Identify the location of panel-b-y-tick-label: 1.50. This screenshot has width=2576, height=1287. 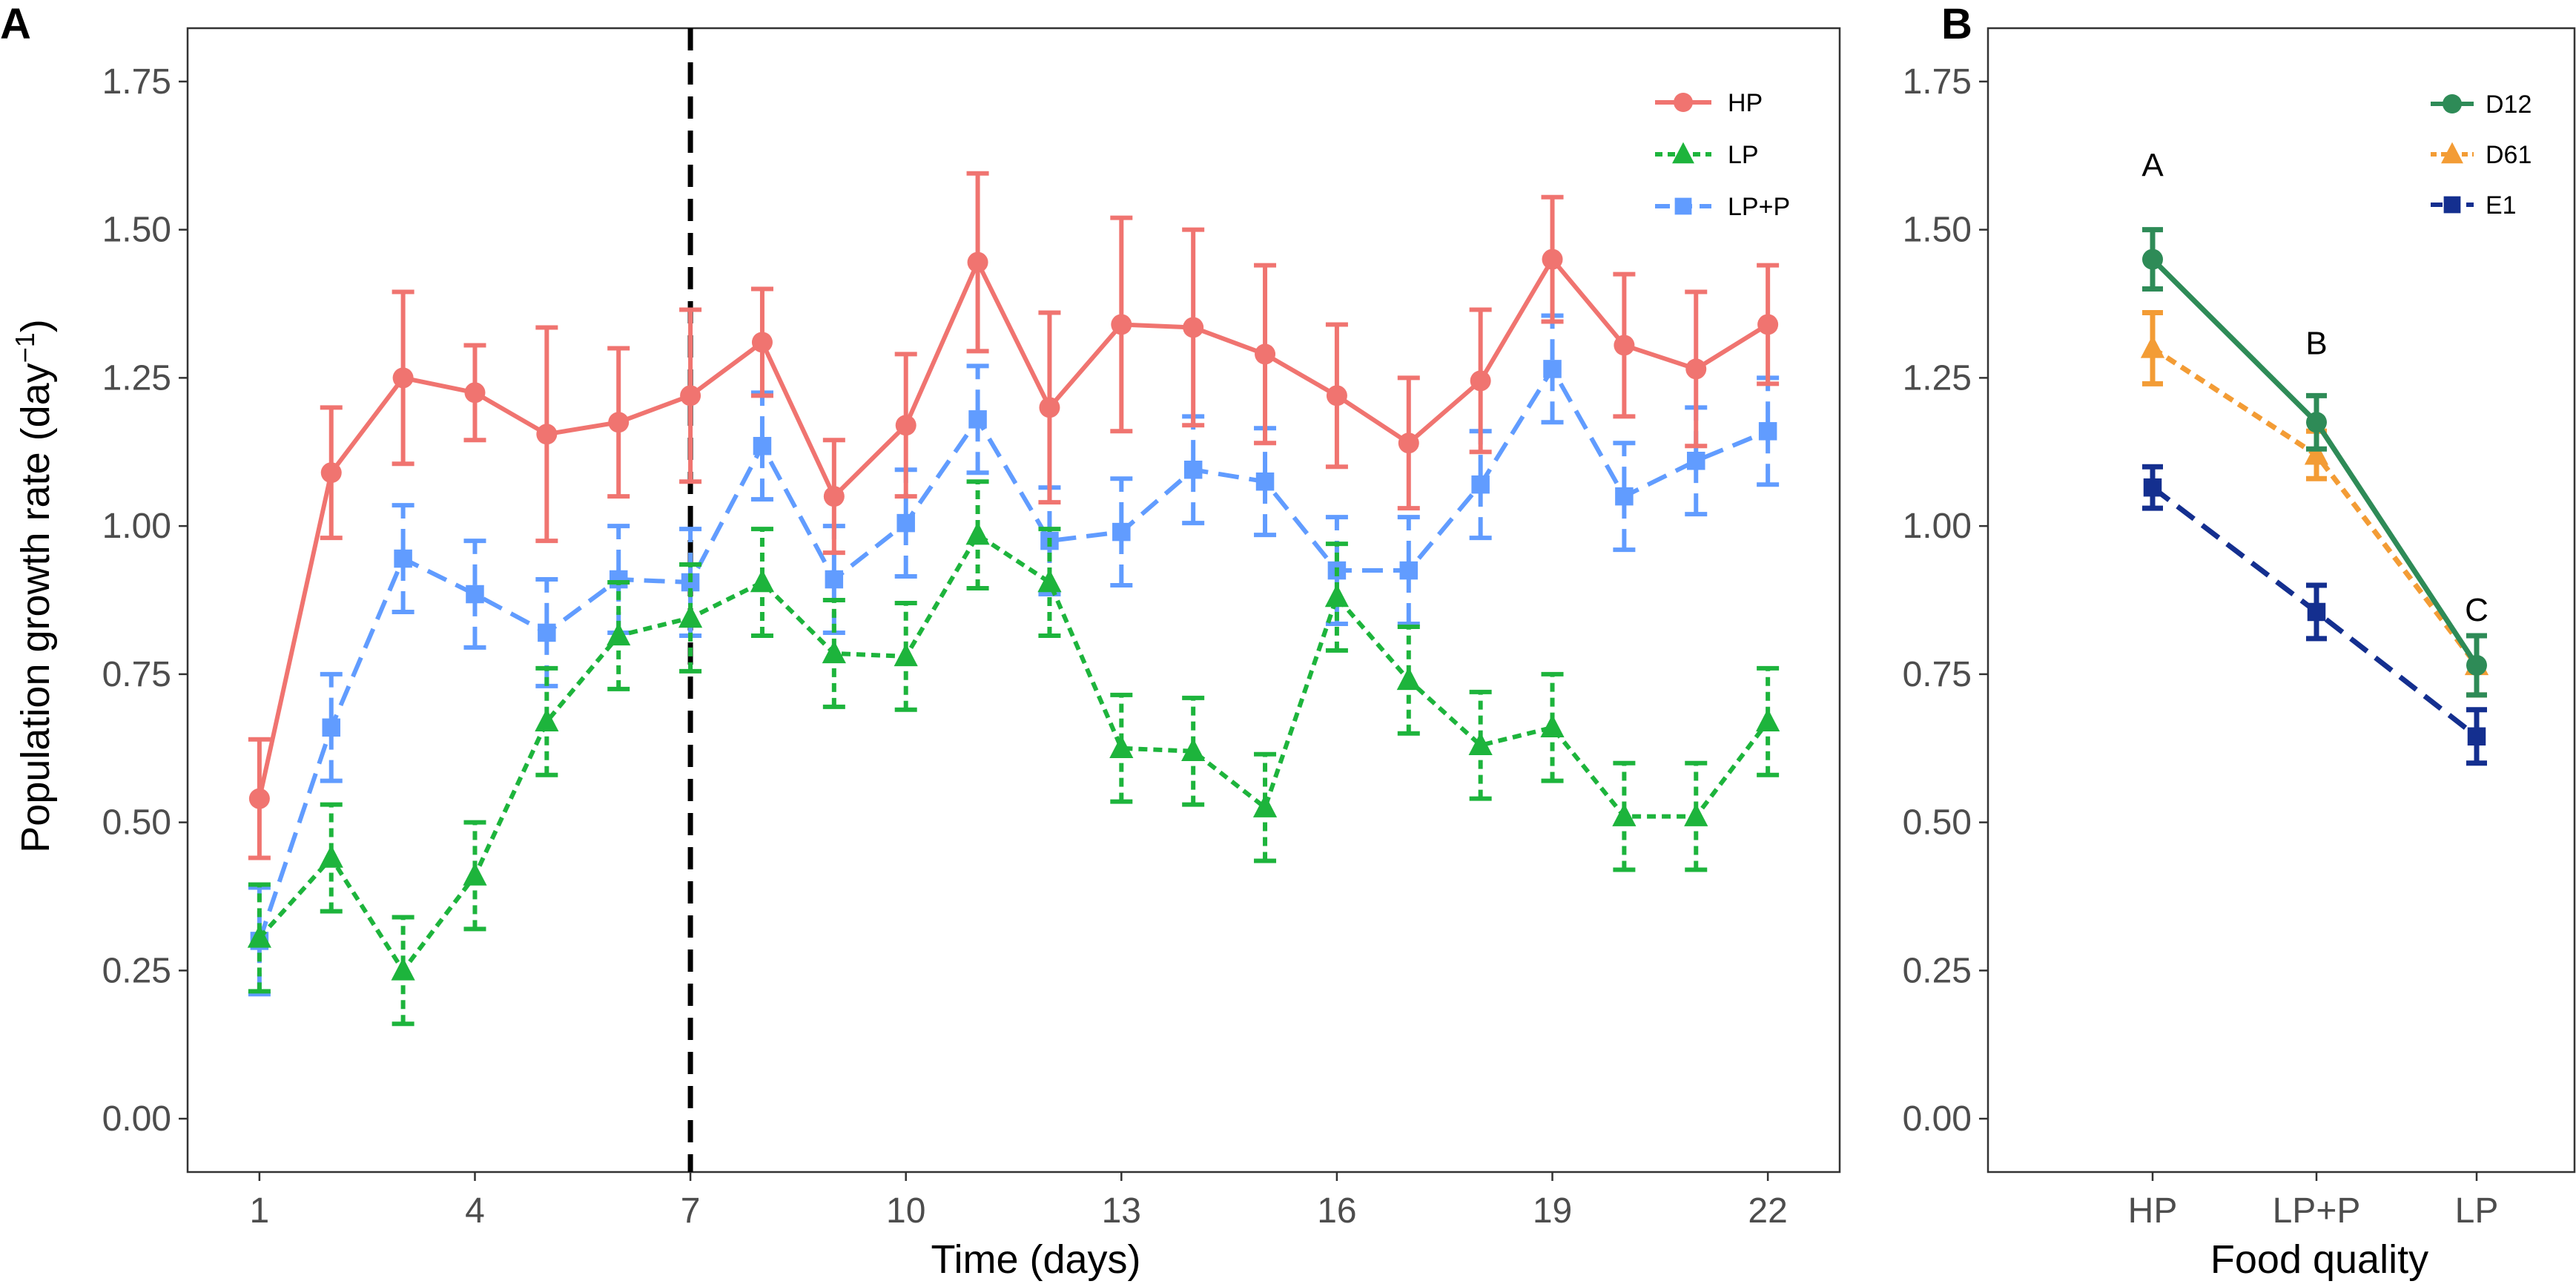
(1937, 231).